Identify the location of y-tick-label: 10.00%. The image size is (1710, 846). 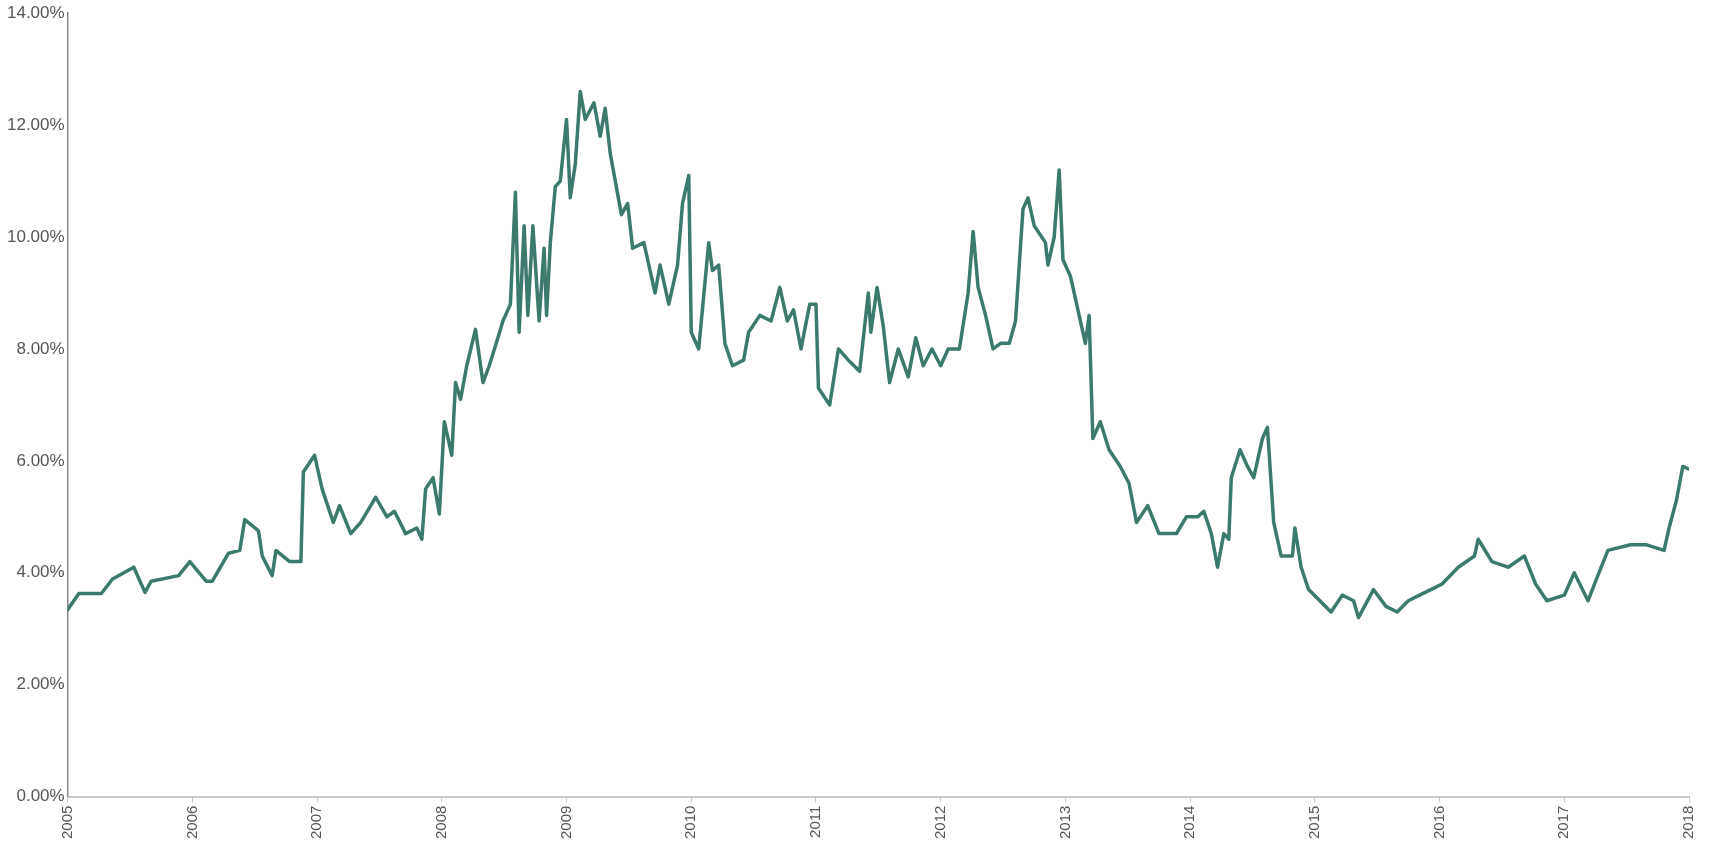
(35, 236).